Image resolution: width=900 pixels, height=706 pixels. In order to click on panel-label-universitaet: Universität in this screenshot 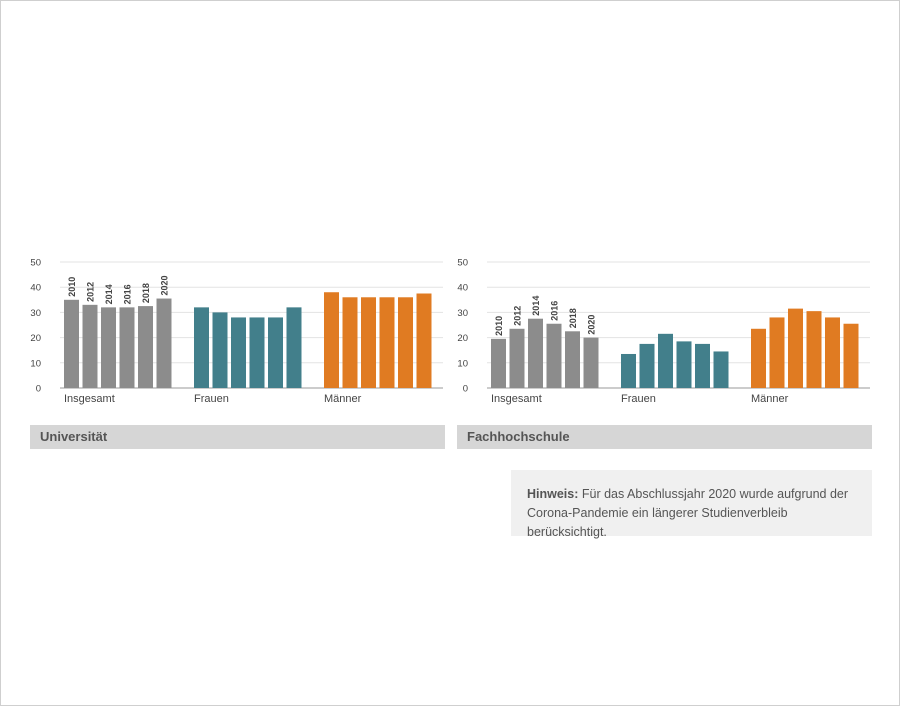, I will do `click(237, 437)`.